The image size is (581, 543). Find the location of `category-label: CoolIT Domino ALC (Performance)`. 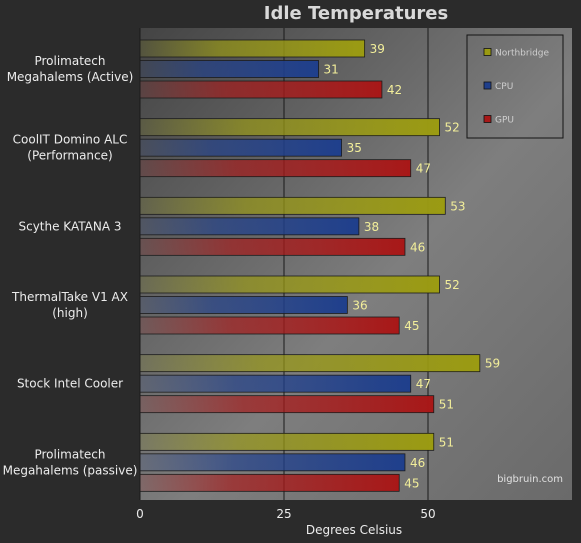

category-label: CoolIT Domino ALC (Performance) is located at coordinates (70, 148).